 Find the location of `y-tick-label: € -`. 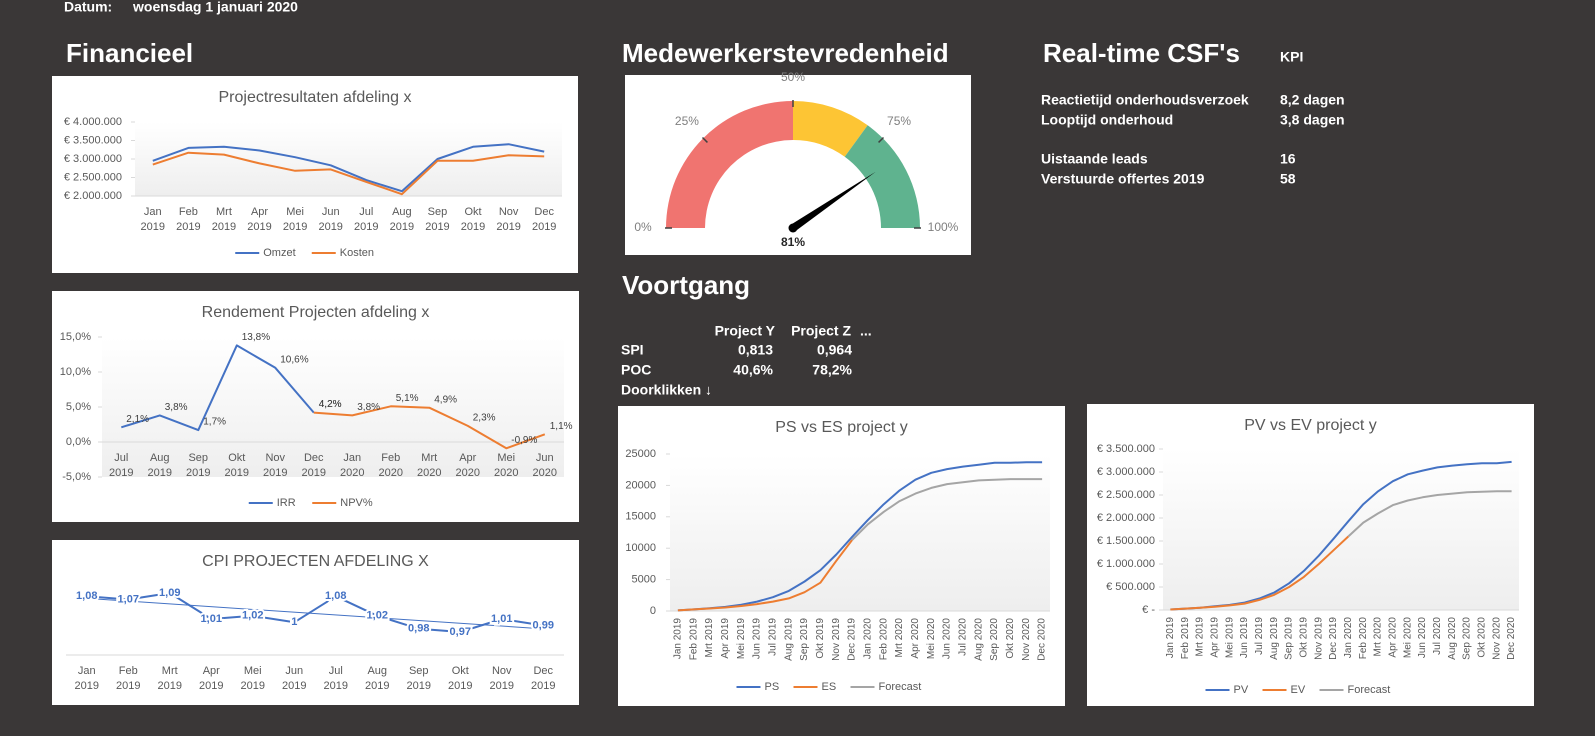

y-tick-label: € - is located at coordinates (1148, 610).